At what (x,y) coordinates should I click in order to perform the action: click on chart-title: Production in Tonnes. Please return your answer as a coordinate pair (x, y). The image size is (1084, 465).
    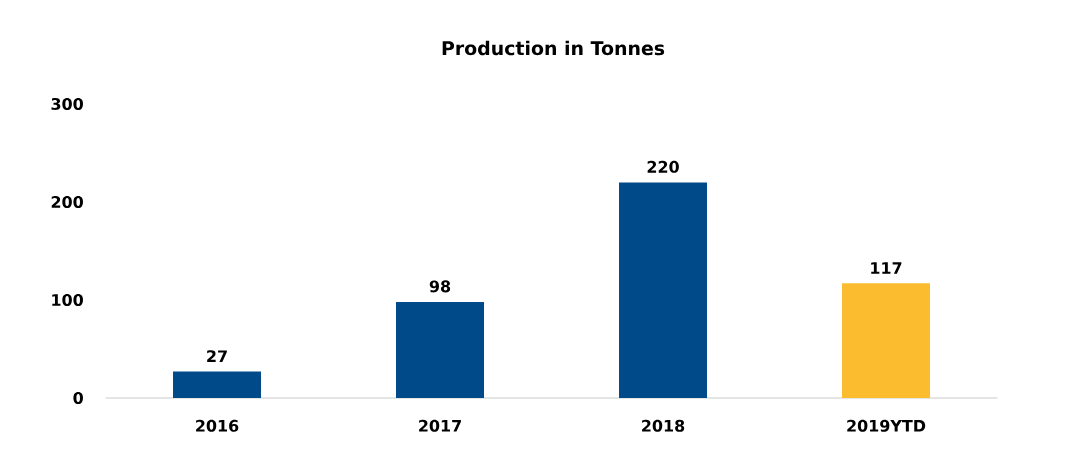
    Looking at the image, I should click on (553, 48).